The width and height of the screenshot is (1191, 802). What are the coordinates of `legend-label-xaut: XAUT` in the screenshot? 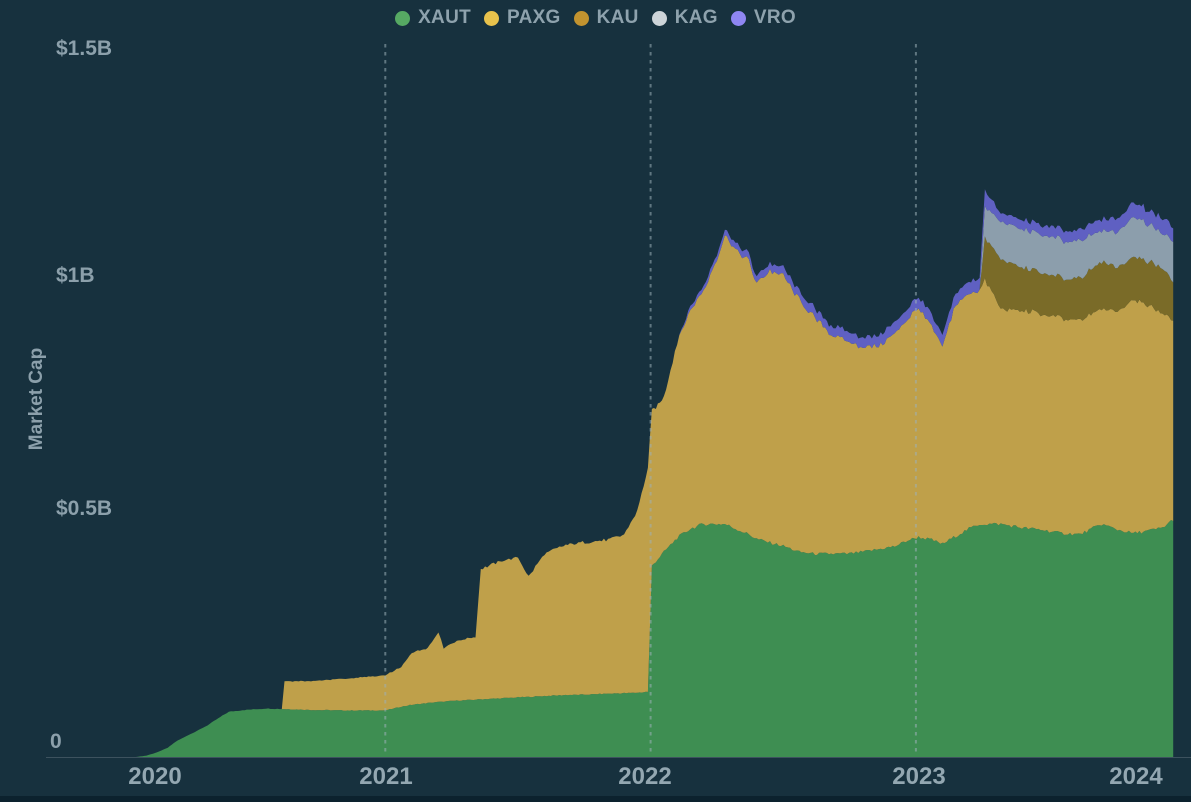 It's located at (444, 17).